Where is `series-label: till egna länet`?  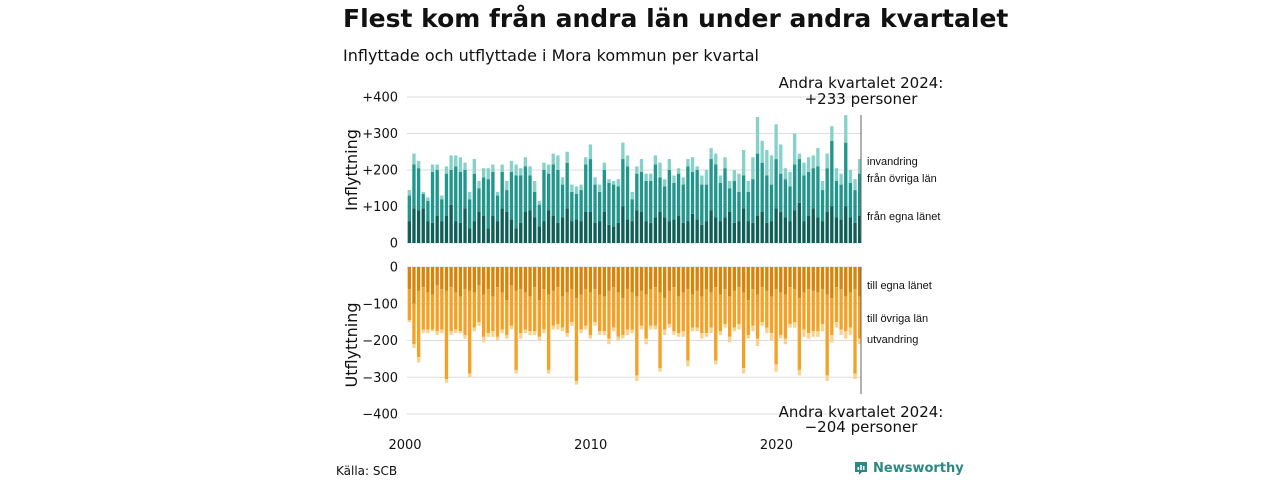 series-label: till egna länet is located at coordinates (899, 286).